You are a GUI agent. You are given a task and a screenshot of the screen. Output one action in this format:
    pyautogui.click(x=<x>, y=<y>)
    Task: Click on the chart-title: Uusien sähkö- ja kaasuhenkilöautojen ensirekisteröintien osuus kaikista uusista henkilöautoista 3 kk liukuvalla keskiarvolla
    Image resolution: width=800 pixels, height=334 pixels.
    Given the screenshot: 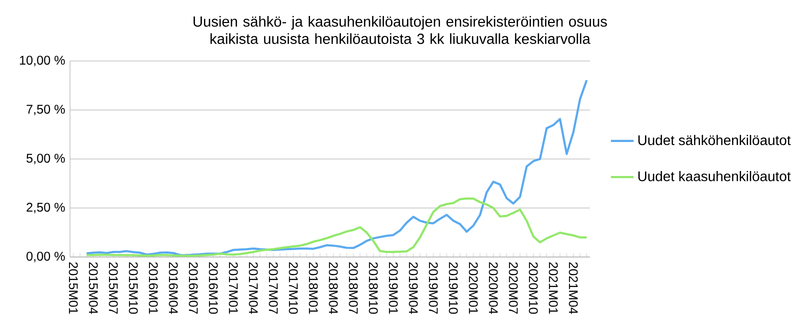 What is the action you would take?
    pyautogui.click(x=400, y=30)
    